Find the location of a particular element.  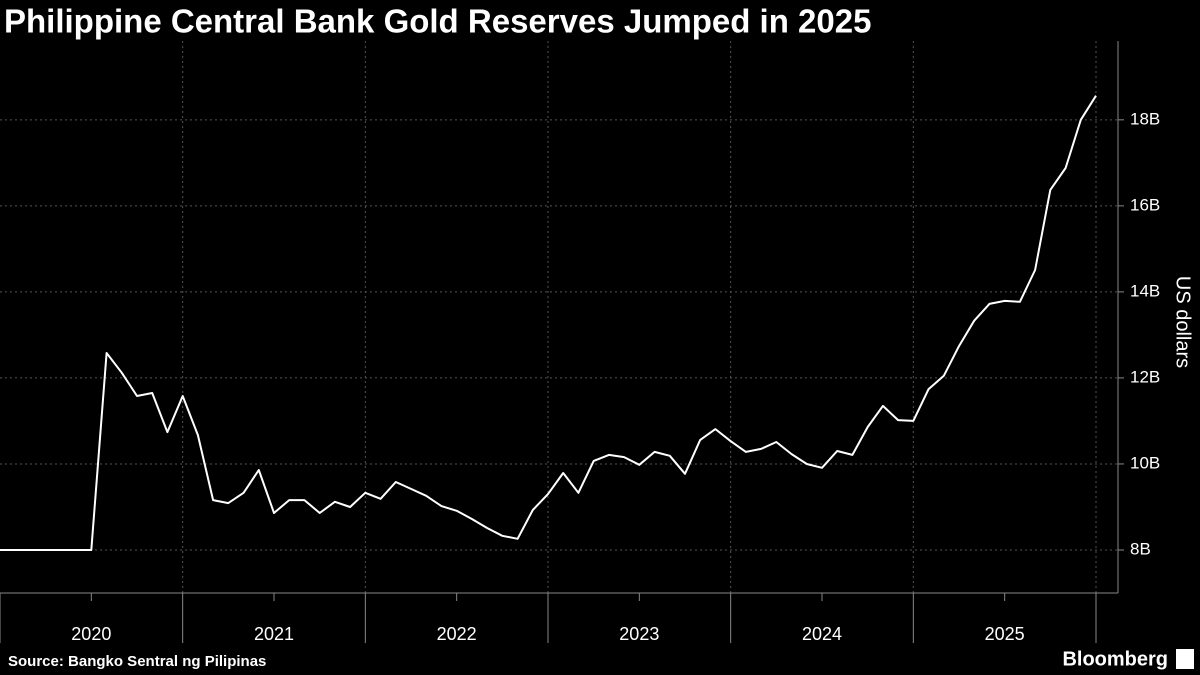

x-tick-label: 2024 is located at coordinates (822, 634).